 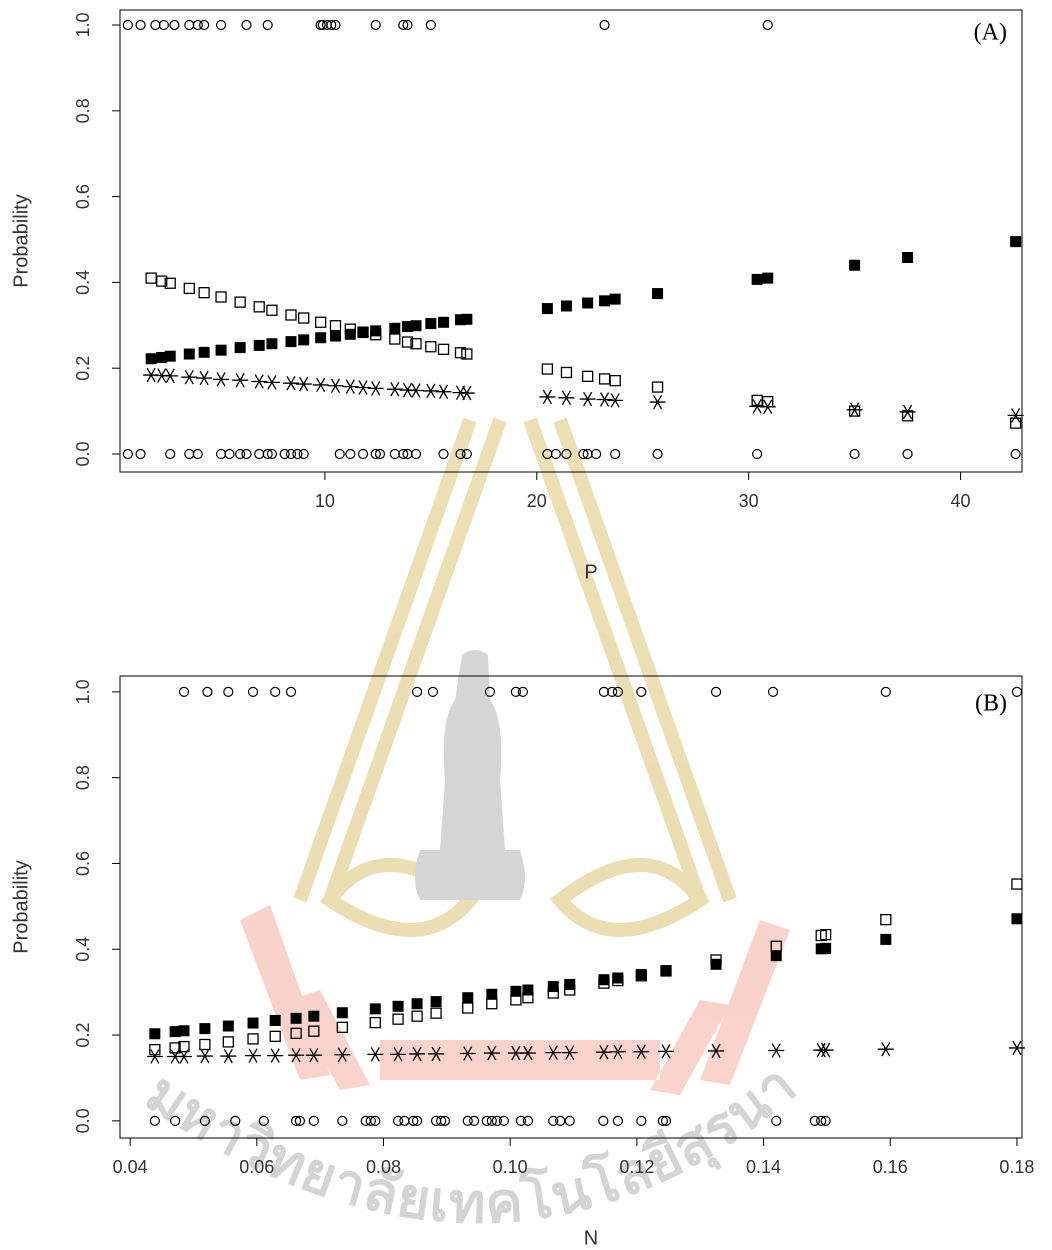 What do you see at coordinates (83, 949) in the screenshot?
I see `y-tick-label: 0.4` at bounding box center [83, 949].